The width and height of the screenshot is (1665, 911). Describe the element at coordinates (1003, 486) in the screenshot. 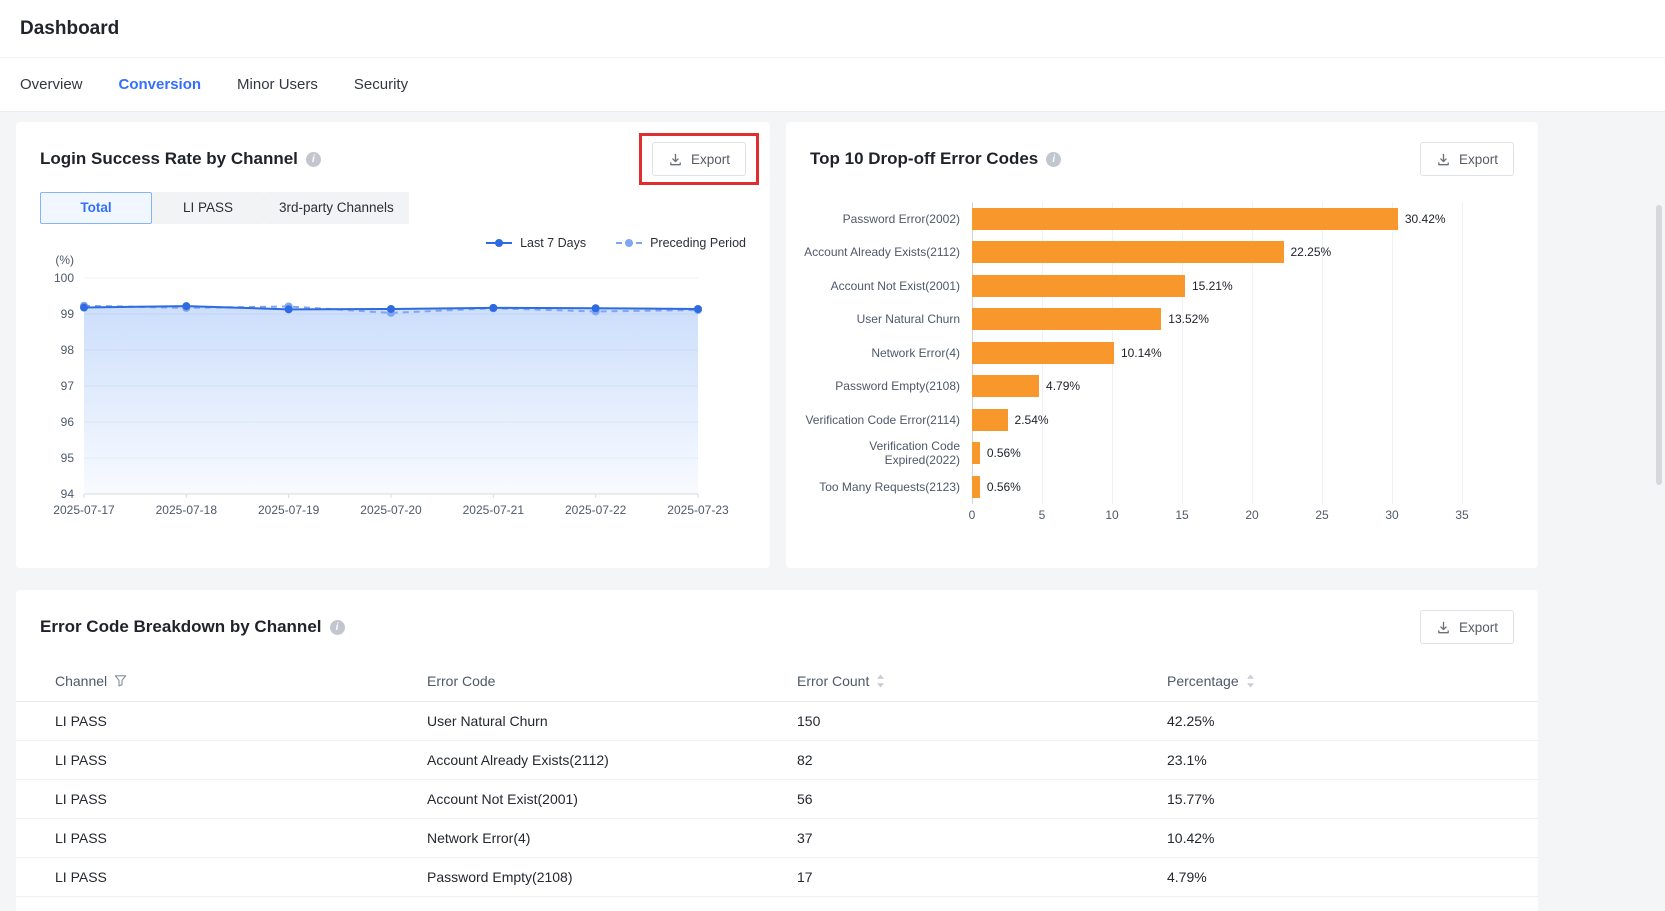

I see `bar-value-label: 0.56%` at that location.